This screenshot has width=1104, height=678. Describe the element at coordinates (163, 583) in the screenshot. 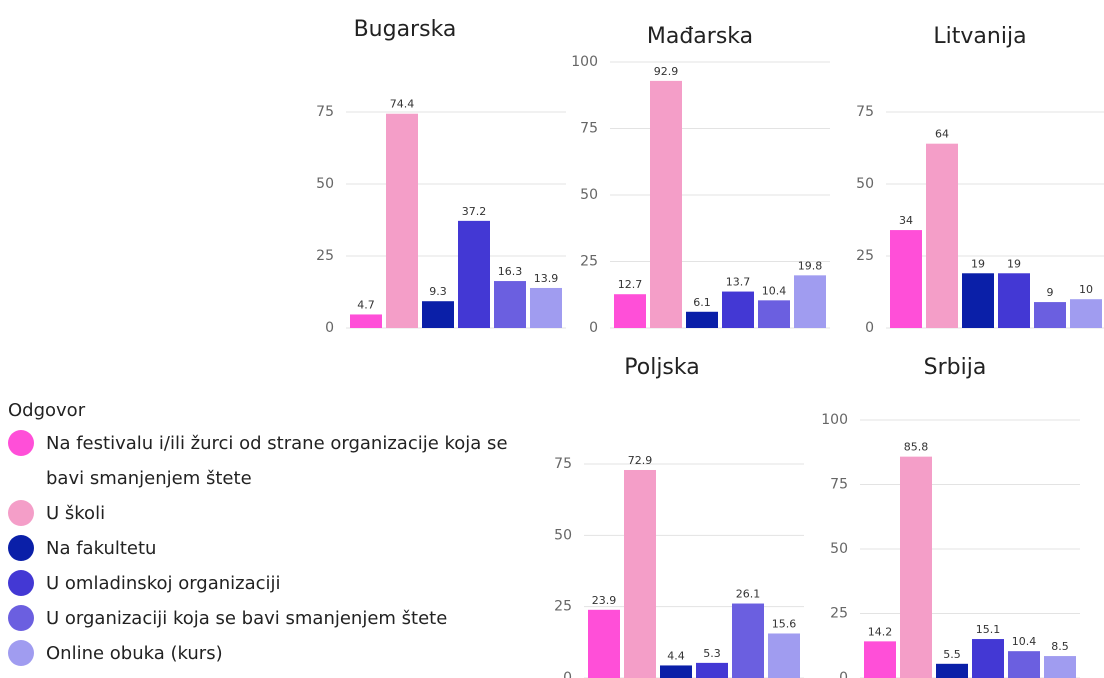

I see `legend-label: U omladinskoj organizaciji` at that location.